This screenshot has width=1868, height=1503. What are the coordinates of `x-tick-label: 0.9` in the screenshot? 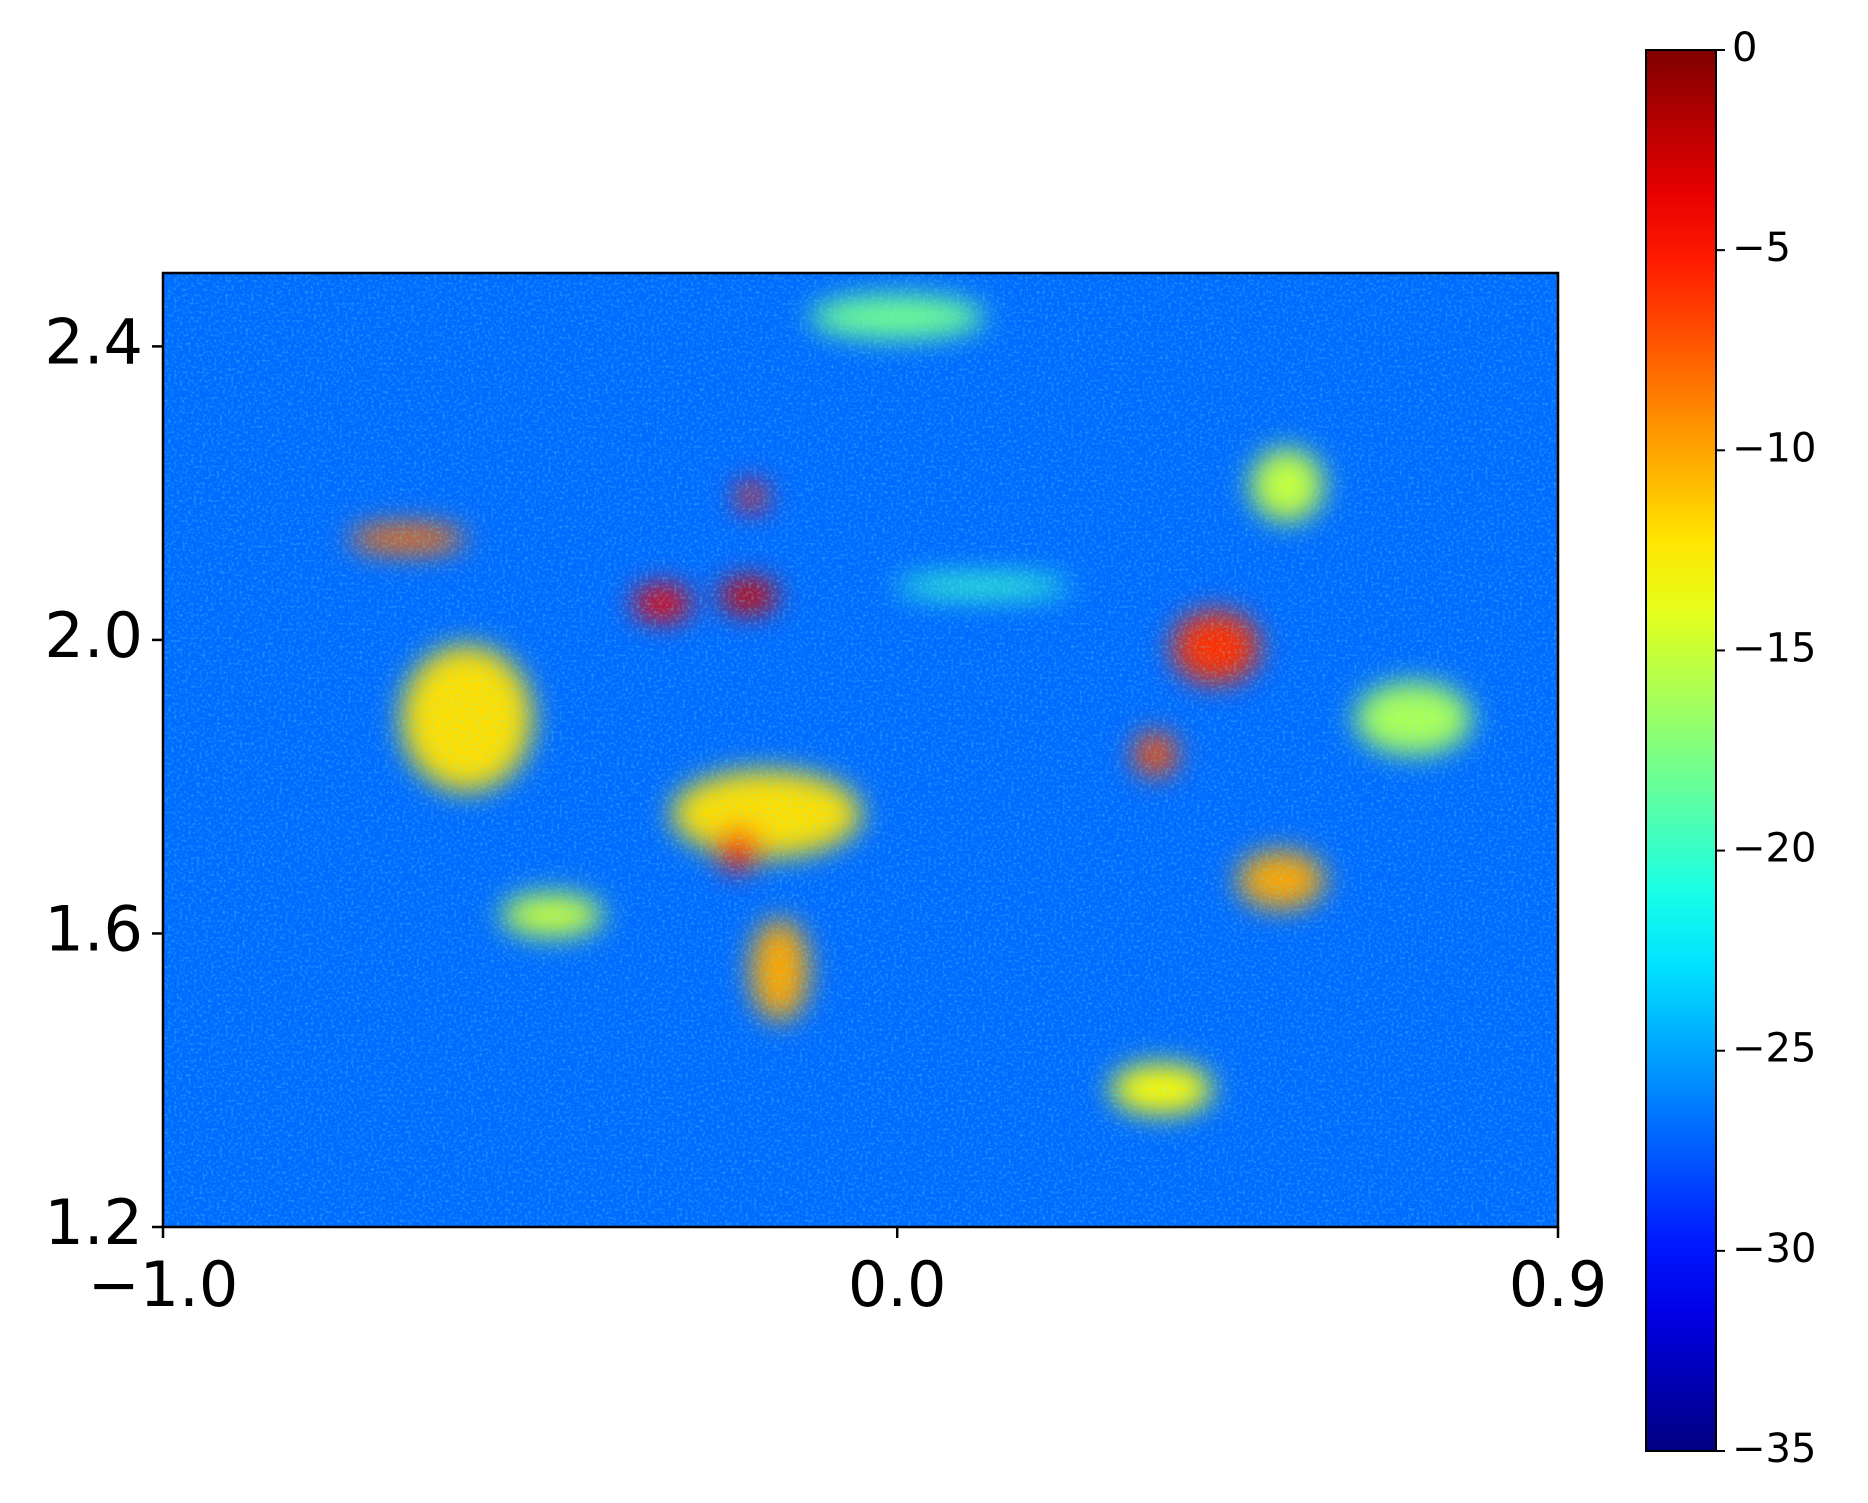 It's located at (1558, 1284).